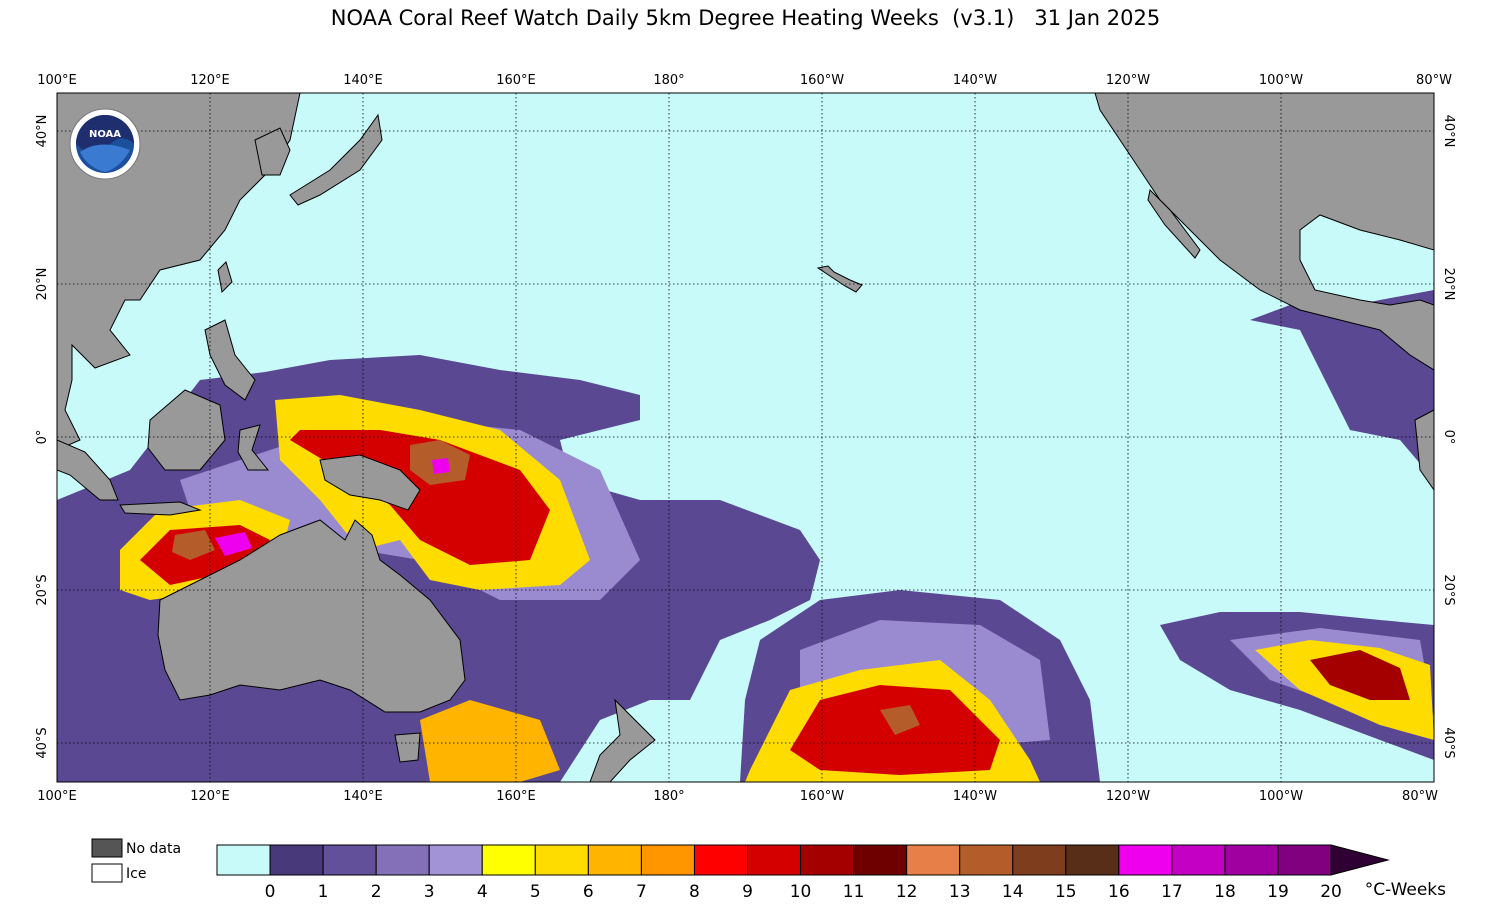 This screenshot has height=910, width=1491. What do you see at coordinates (1420, 796) in the screenshot?
I see `lon-label-bottom: 80°W` at bounding box center [1420, 796].